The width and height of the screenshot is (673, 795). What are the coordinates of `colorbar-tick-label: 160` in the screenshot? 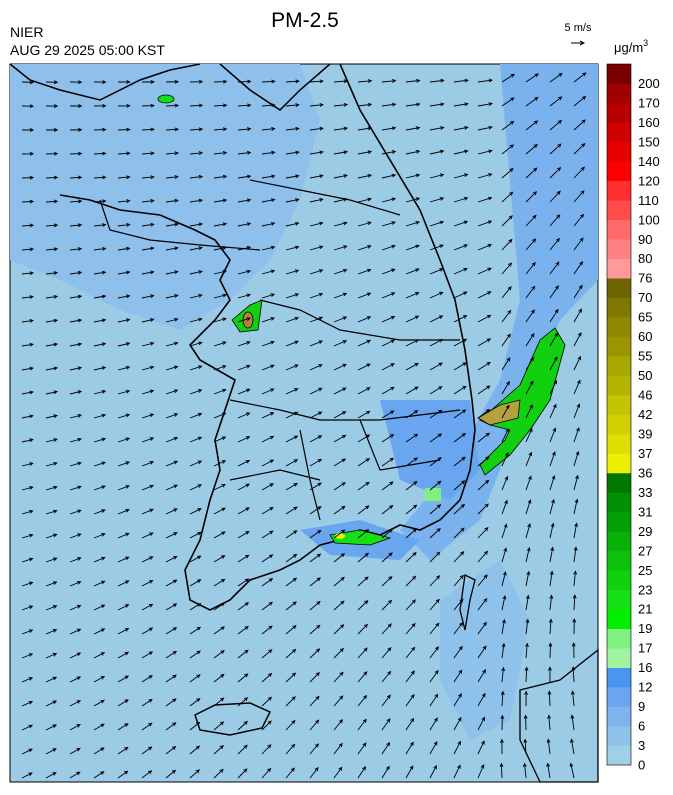 It's located at (649, 122).